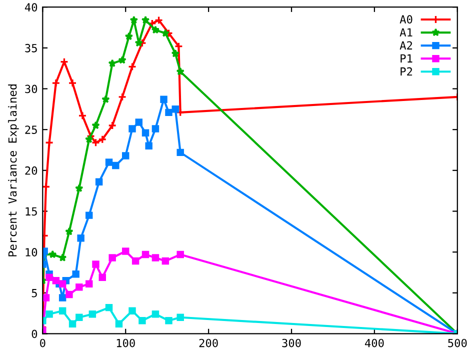  I want to click on x-tick-label: 300, so click(291, 343).